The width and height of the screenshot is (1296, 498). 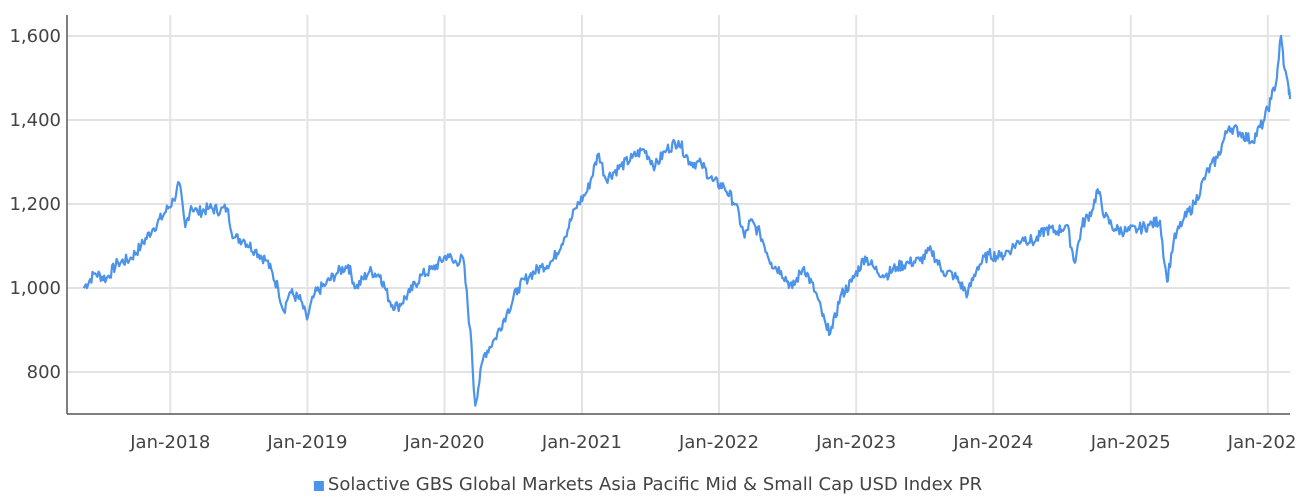 What do you see at coordinates (1130, 442) in the screenshot?
I see `x-tick-label: Jan-2025` at bounding box center [1130, 442].